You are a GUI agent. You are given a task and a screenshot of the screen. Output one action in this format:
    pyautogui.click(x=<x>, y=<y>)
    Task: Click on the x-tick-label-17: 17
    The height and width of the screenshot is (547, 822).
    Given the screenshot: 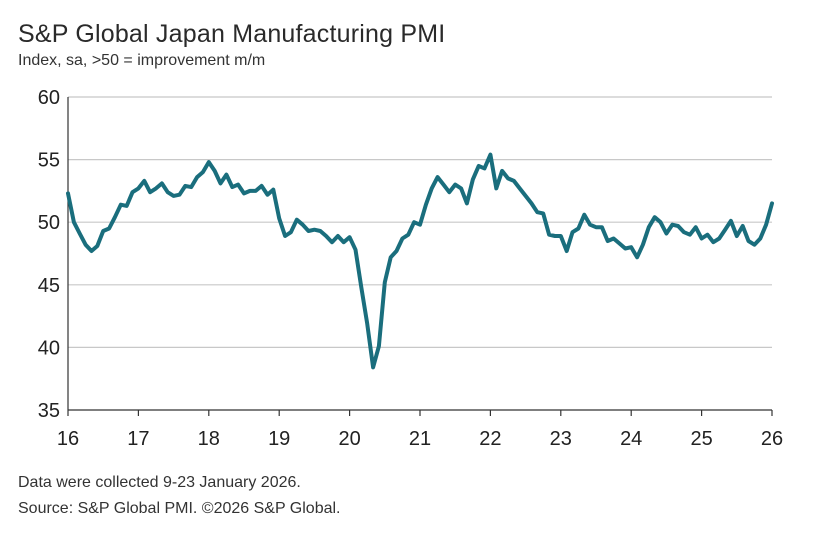 What is the action you would take?
    pyautogui.click(x=138, y=439)
    